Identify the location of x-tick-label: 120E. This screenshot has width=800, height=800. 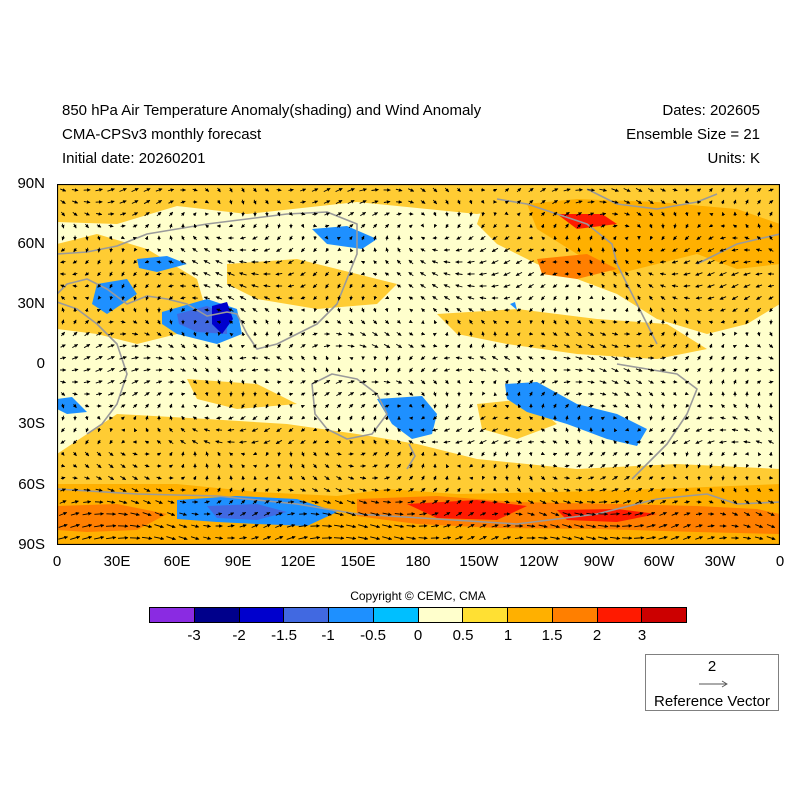
(298, 561).